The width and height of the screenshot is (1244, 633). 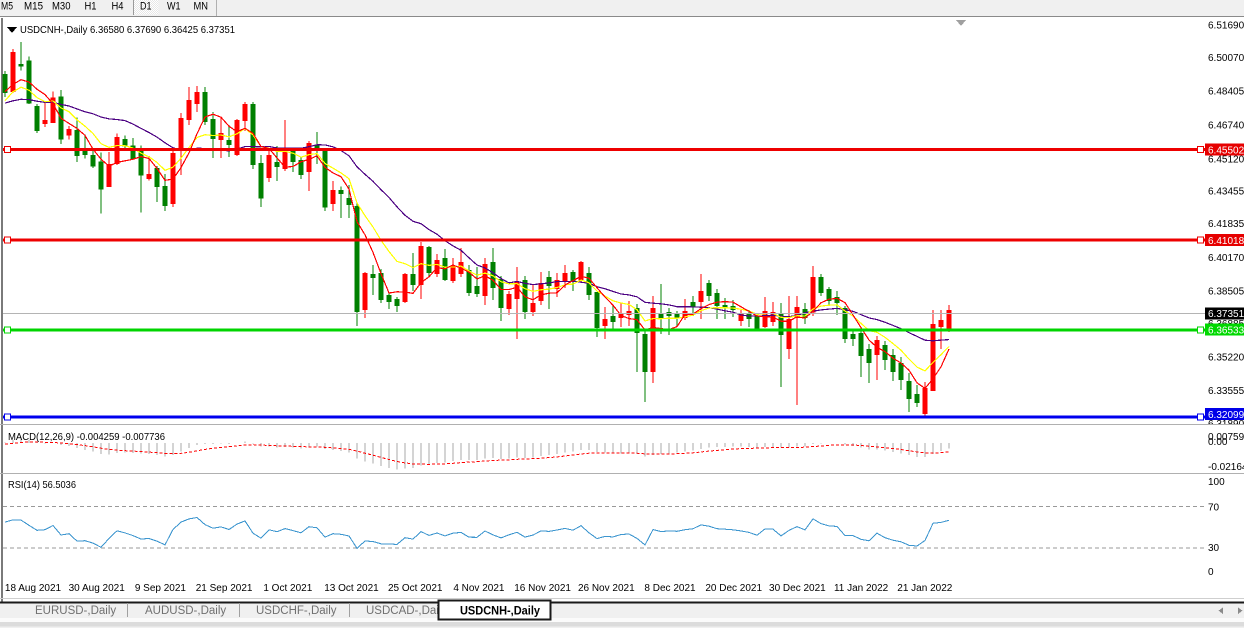 I want to click on svg-text: 0.007596, so click(x=1226, y=437).